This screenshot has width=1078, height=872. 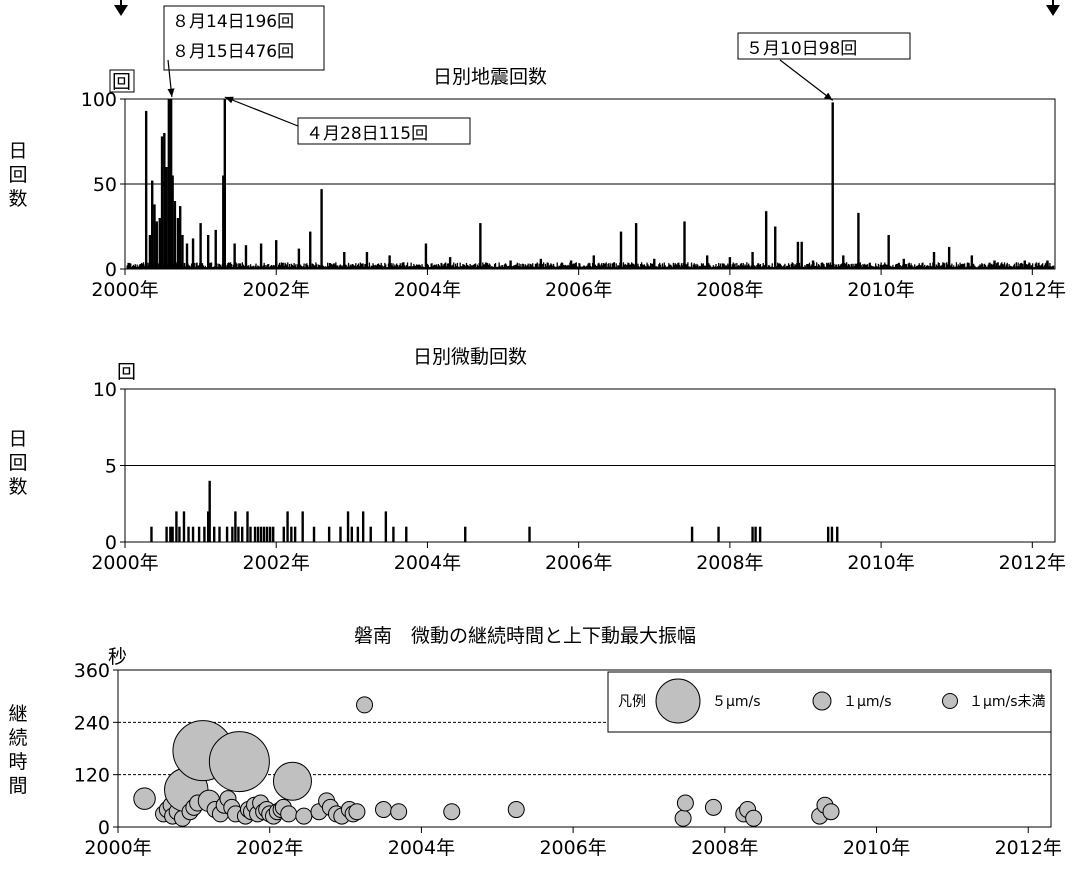 I want to click on x-tick-label: 2006年, so click(x=578, y=290).